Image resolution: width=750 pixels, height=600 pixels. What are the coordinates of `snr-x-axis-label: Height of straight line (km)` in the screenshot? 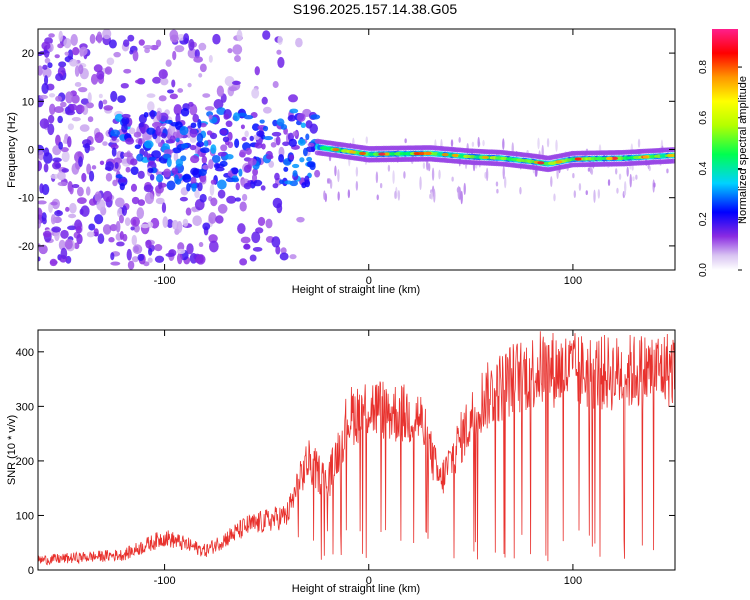 It's located at (356, 589).